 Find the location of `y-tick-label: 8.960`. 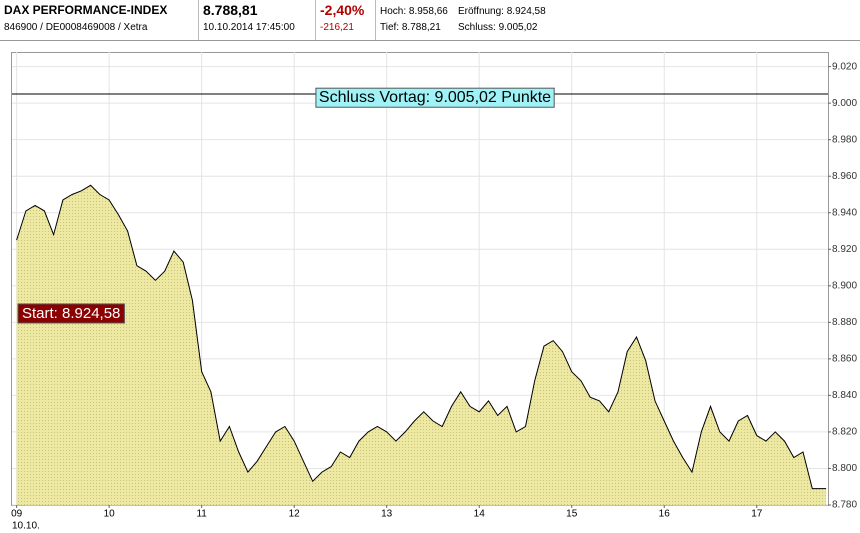

y-tick-label: 8.960 is located at coordinates (844, 176).